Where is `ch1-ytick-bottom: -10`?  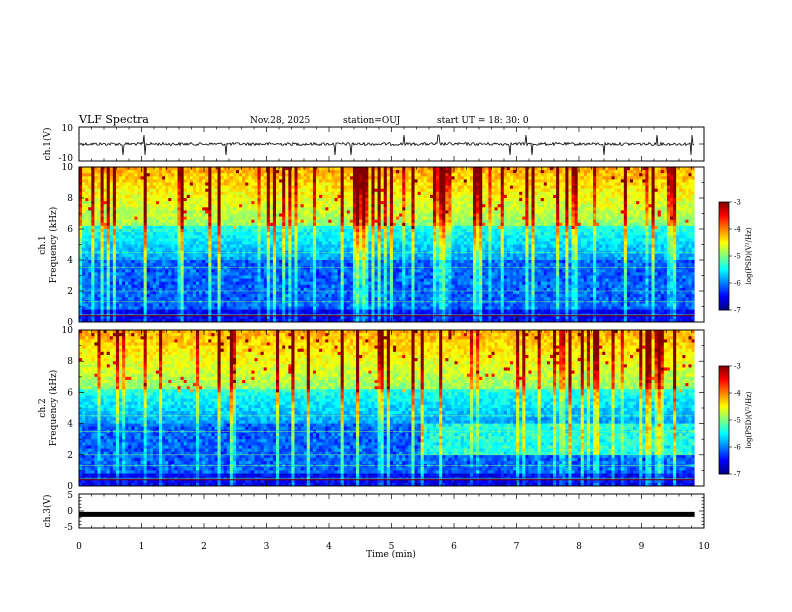 ch1-ytick-bottom: -10 is located at coordinates (66, 159).